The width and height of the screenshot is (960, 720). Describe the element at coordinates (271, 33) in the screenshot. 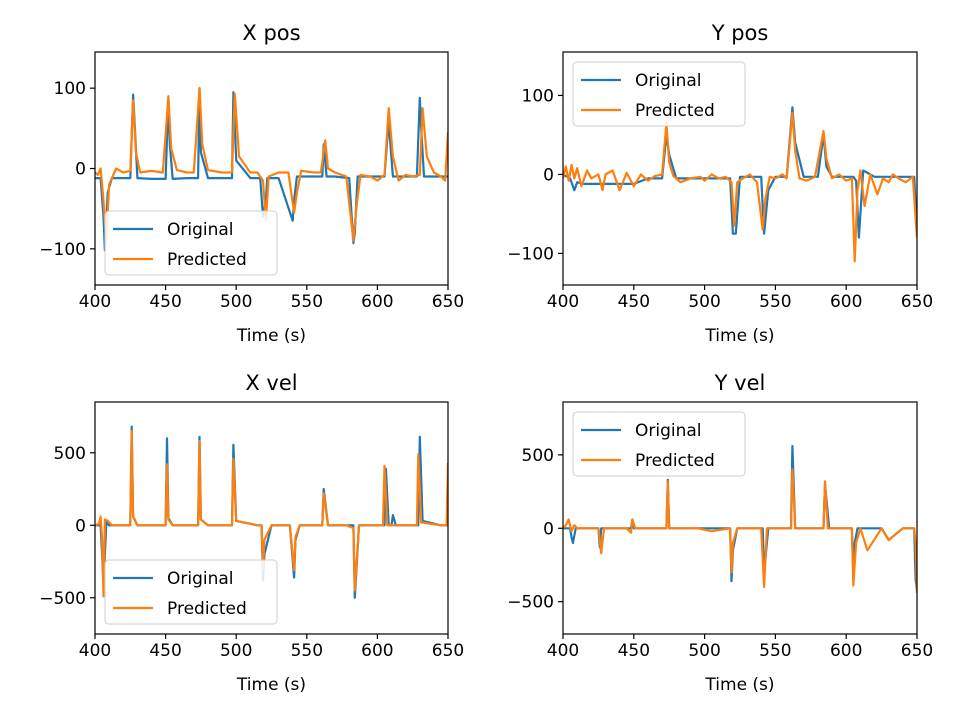

I see `chart-title: X pos` at that location.